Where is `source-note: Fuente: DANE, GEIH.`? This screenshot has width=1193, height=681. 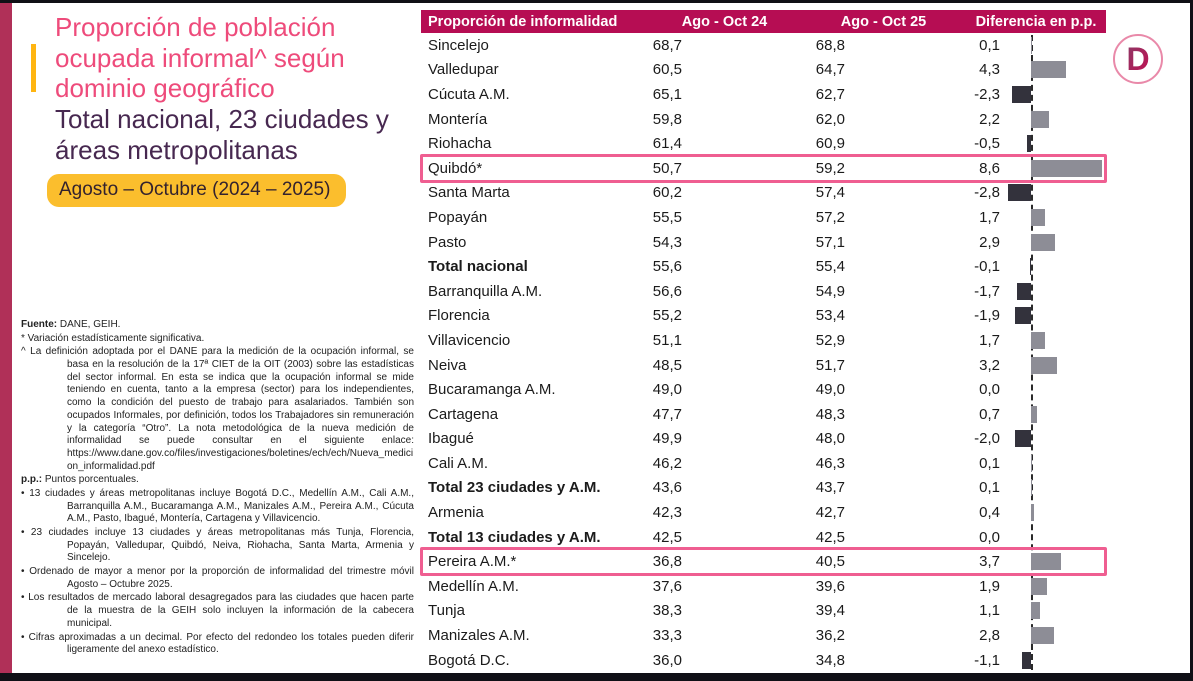 source-note: Fuente: DANE, GEIH. is located at coordinates (217, 325).